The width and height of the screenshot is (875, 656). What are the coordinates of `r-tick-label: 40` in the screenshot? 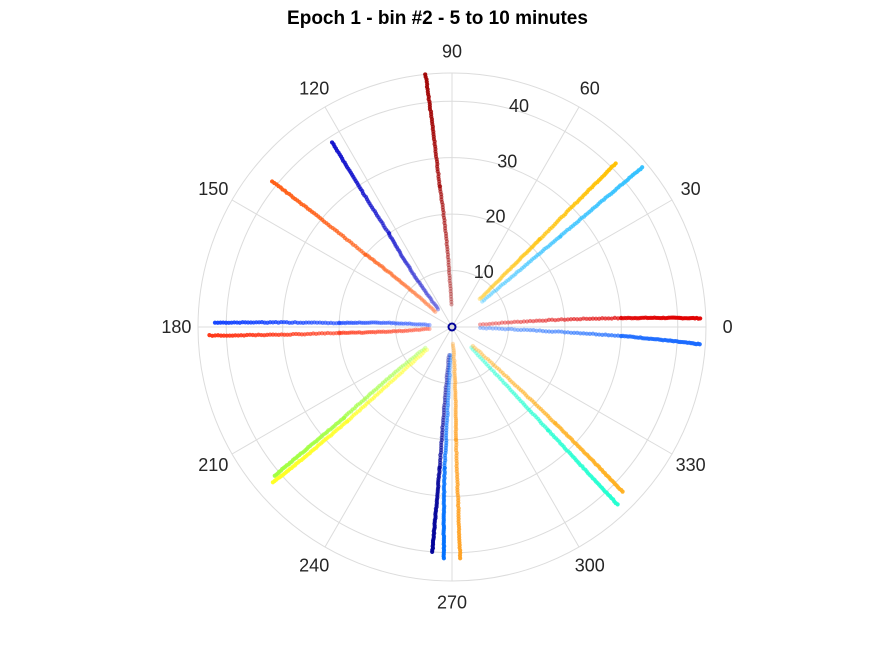 It's located at (519, 106).